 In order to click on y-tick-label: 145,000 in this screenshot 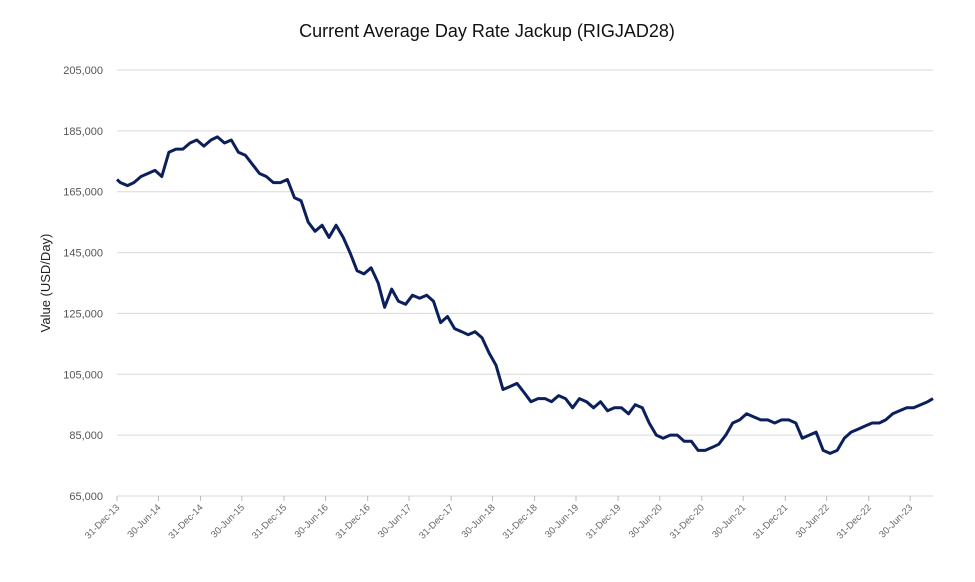, I will do `click(83, 254)`.